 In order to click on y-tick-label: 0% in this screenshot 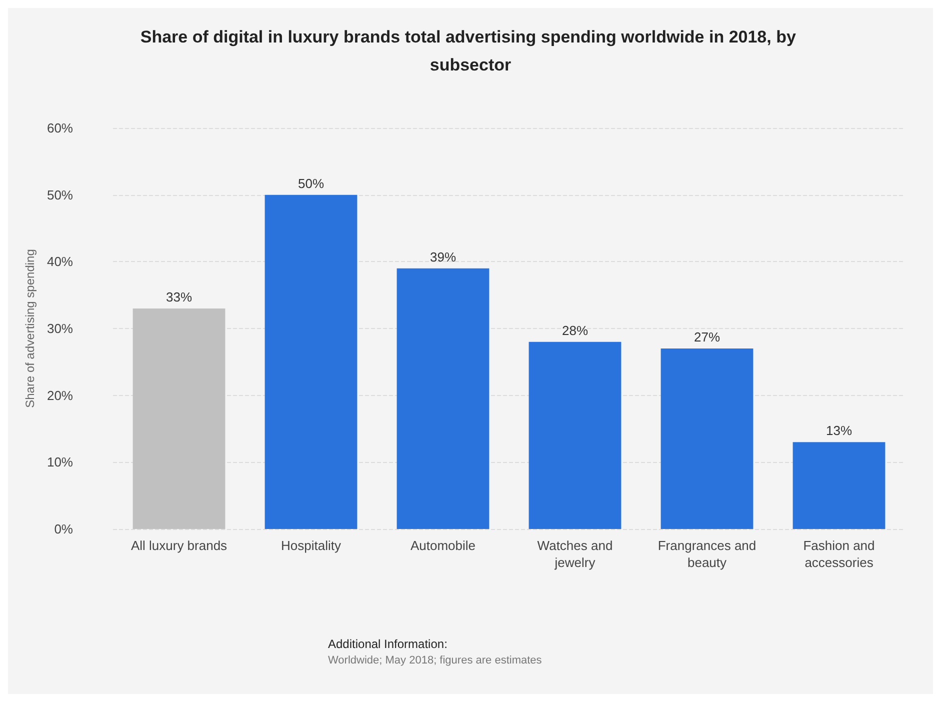, I will do `click(64, 529)`.